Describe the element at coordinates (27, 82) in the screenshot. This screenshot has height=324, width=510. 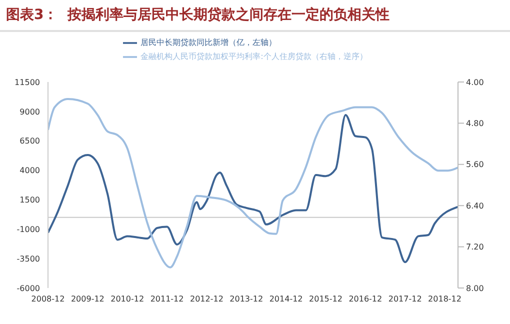
I see `y-tick-label: 11500` at that location.